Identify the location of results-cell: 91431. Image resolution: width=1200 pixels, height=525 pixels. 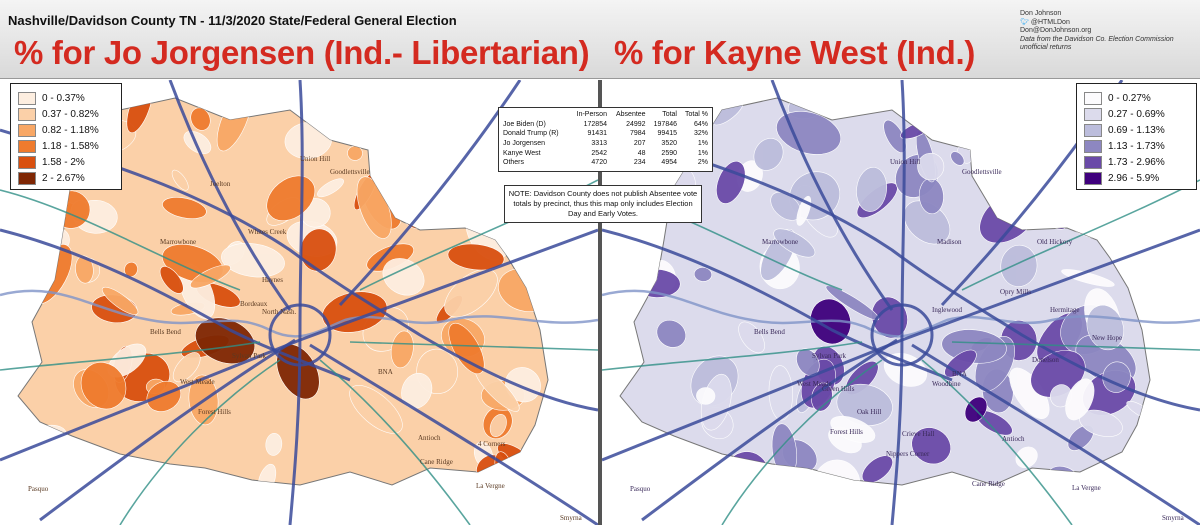
(597, 134).